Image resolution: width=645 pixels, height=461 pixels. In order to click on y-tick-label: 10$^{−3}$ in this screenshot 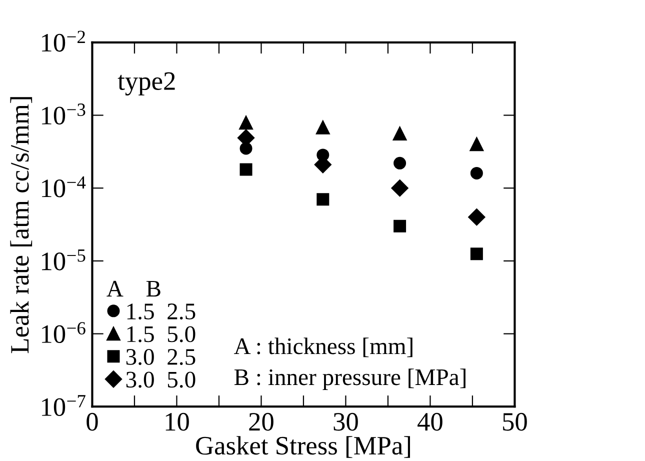, I will do `click(64, 114)`.